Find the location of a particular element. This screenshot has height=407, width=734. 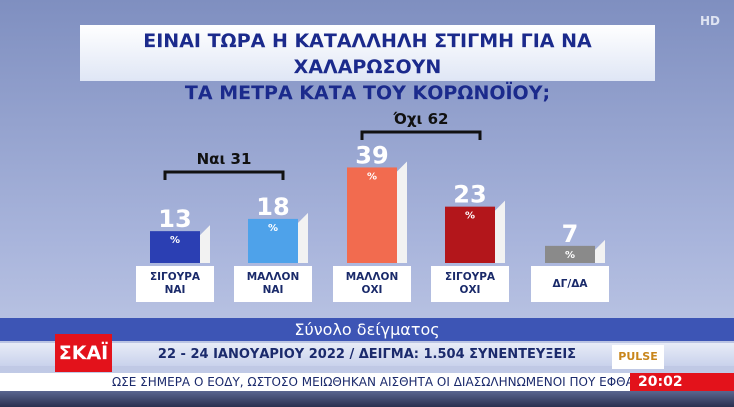

value-label: 39 is located at coordinates (371, 155).